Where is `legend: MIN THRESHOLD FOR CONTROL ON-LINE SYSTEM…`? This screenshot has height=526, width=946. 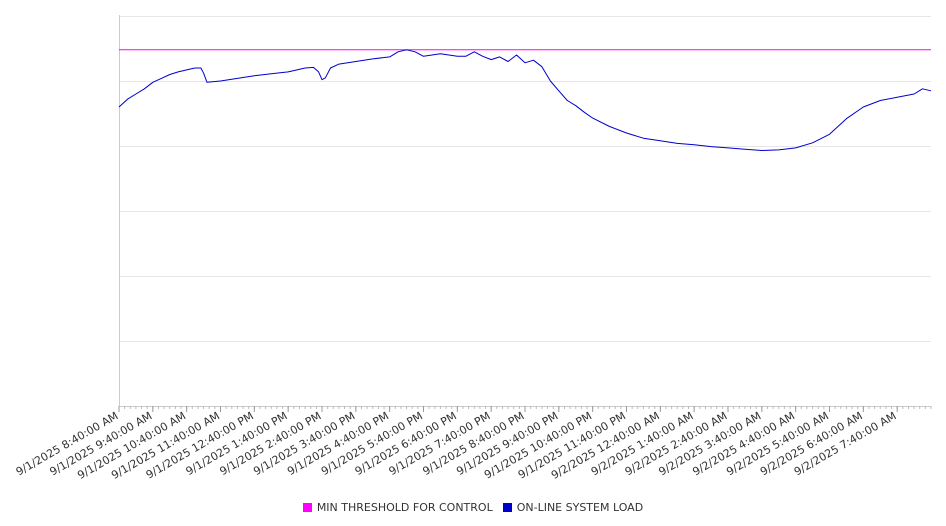 legend: MIN THRESHOLD FOR CONTROL ON-LINE SYSTEM… is located at coordinates (473, 507).